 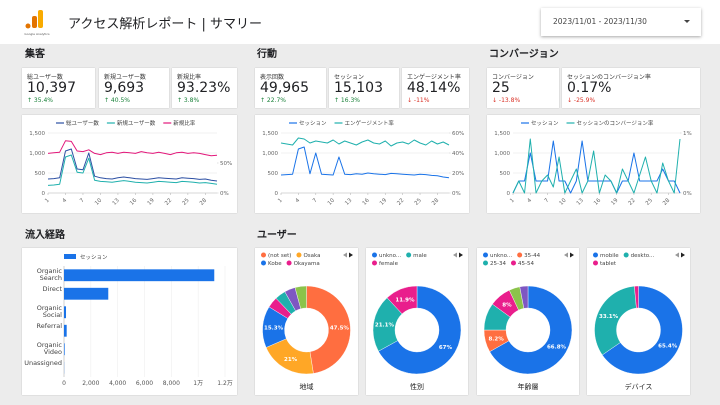 I want to click on kpi-label: 新規ユーザー数, so click(x=125, y=77).